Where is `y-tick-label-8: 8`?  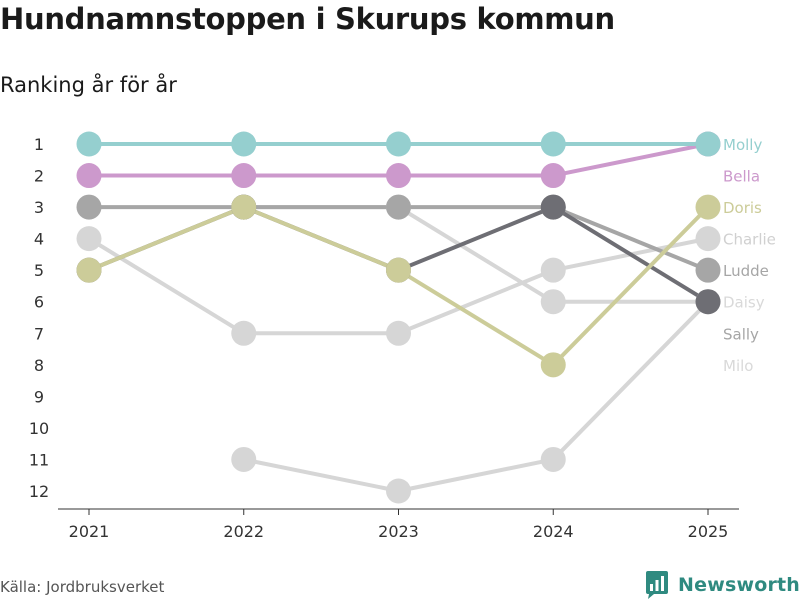
y-tick-label-8: 8 is located at coordinates (39, 365).